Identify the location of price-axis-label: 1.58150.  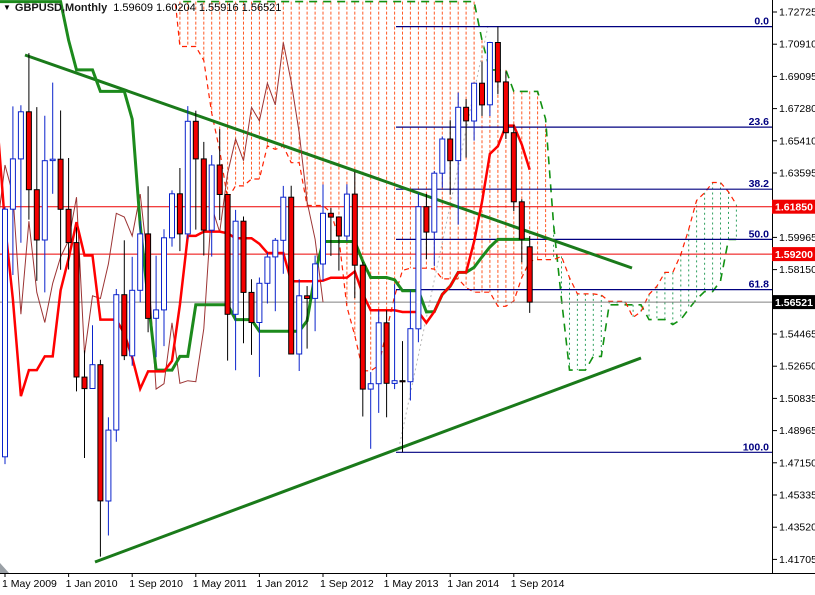
(797, 270).